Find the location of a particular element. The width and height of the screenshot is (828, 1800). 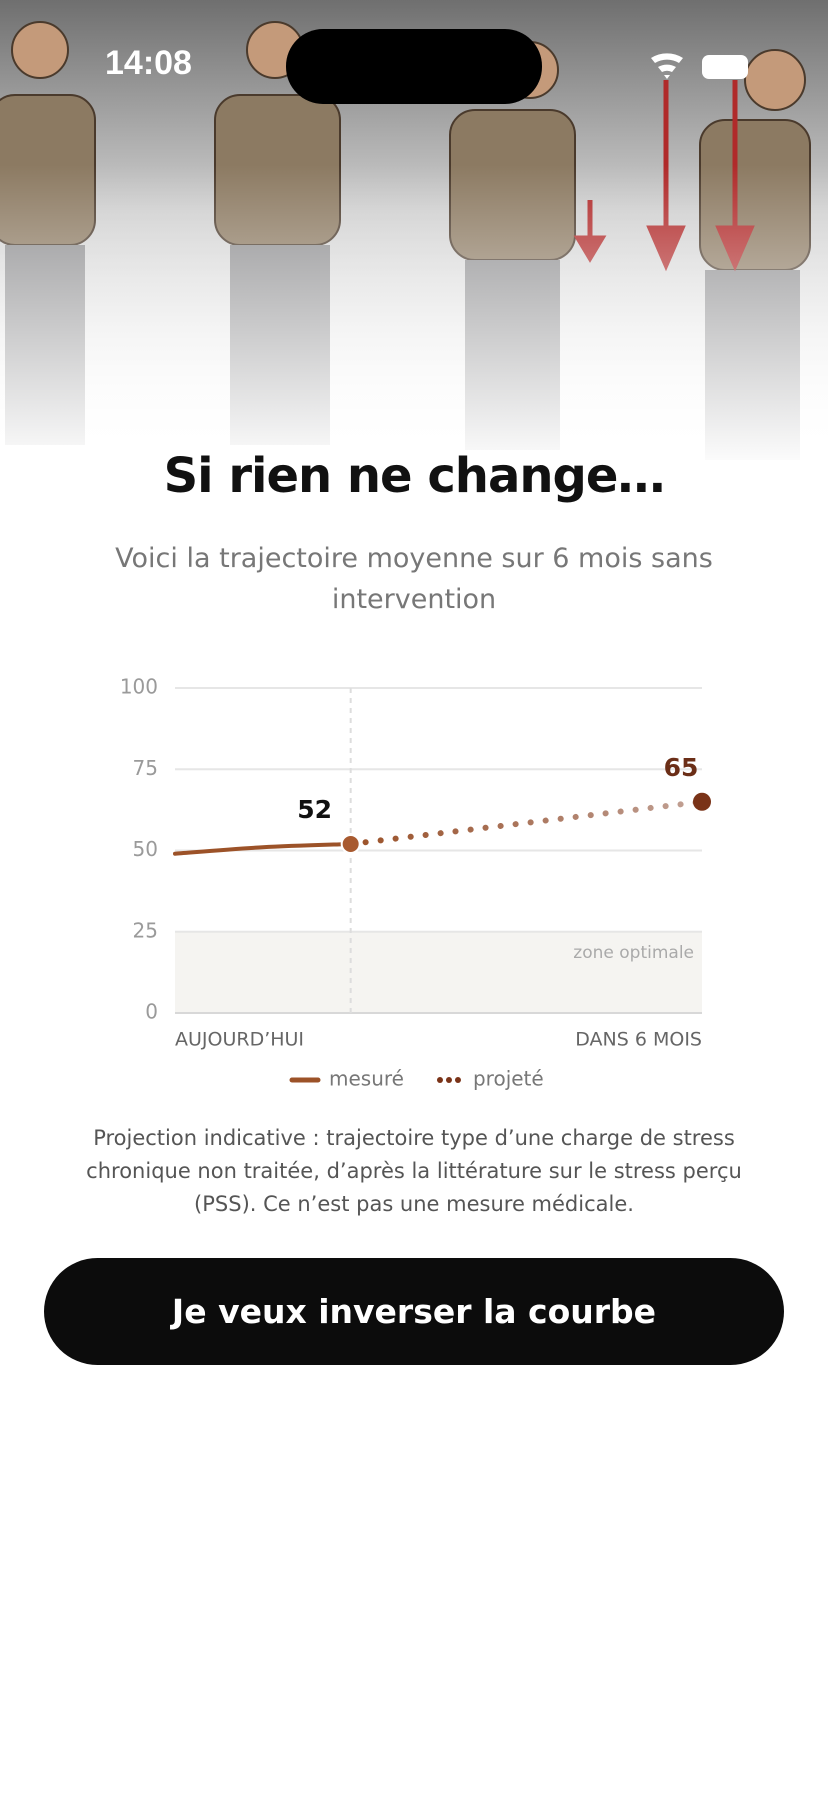

optimal-zone is located at coordinates (438, 972).